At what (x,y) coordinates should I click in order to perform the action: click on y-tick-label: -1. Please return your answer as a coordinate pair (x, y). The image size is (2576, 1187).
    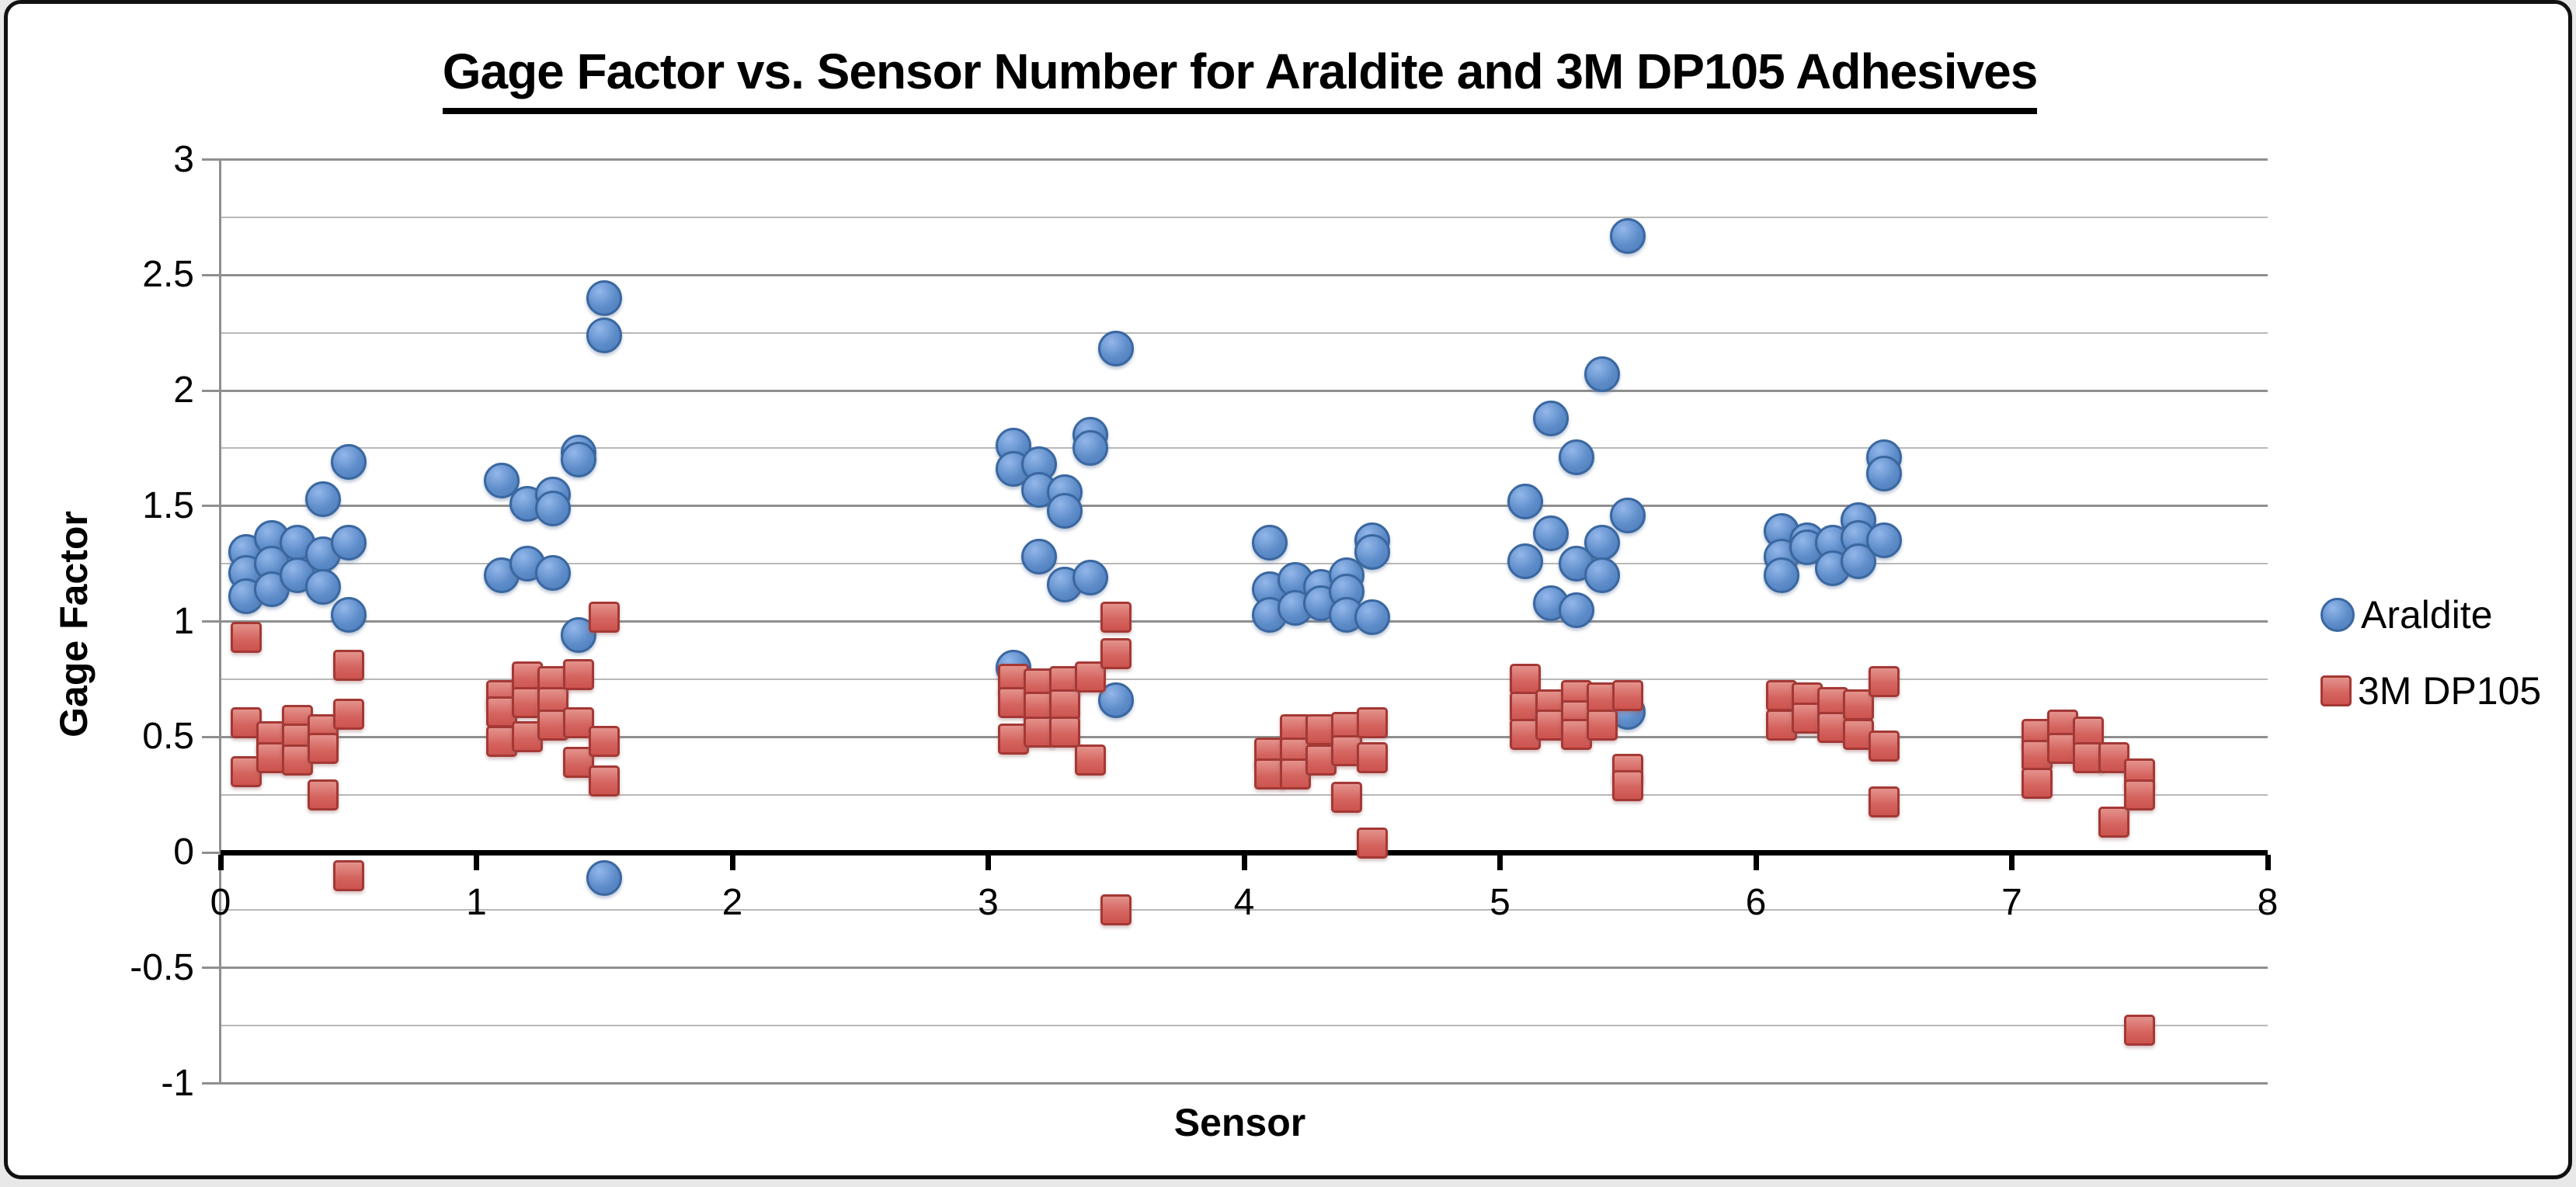
    Looking at the image, I should click on (177, 1083).